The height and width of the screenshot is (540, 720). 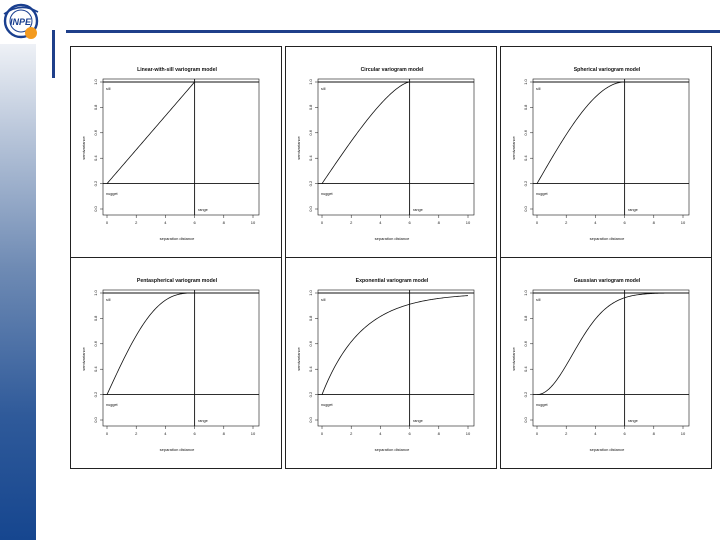 What do you see at coordinates (607, 70) in the screenshot?
I see `chart-title: Spherical variogram model` at bounding box center [607, 70].